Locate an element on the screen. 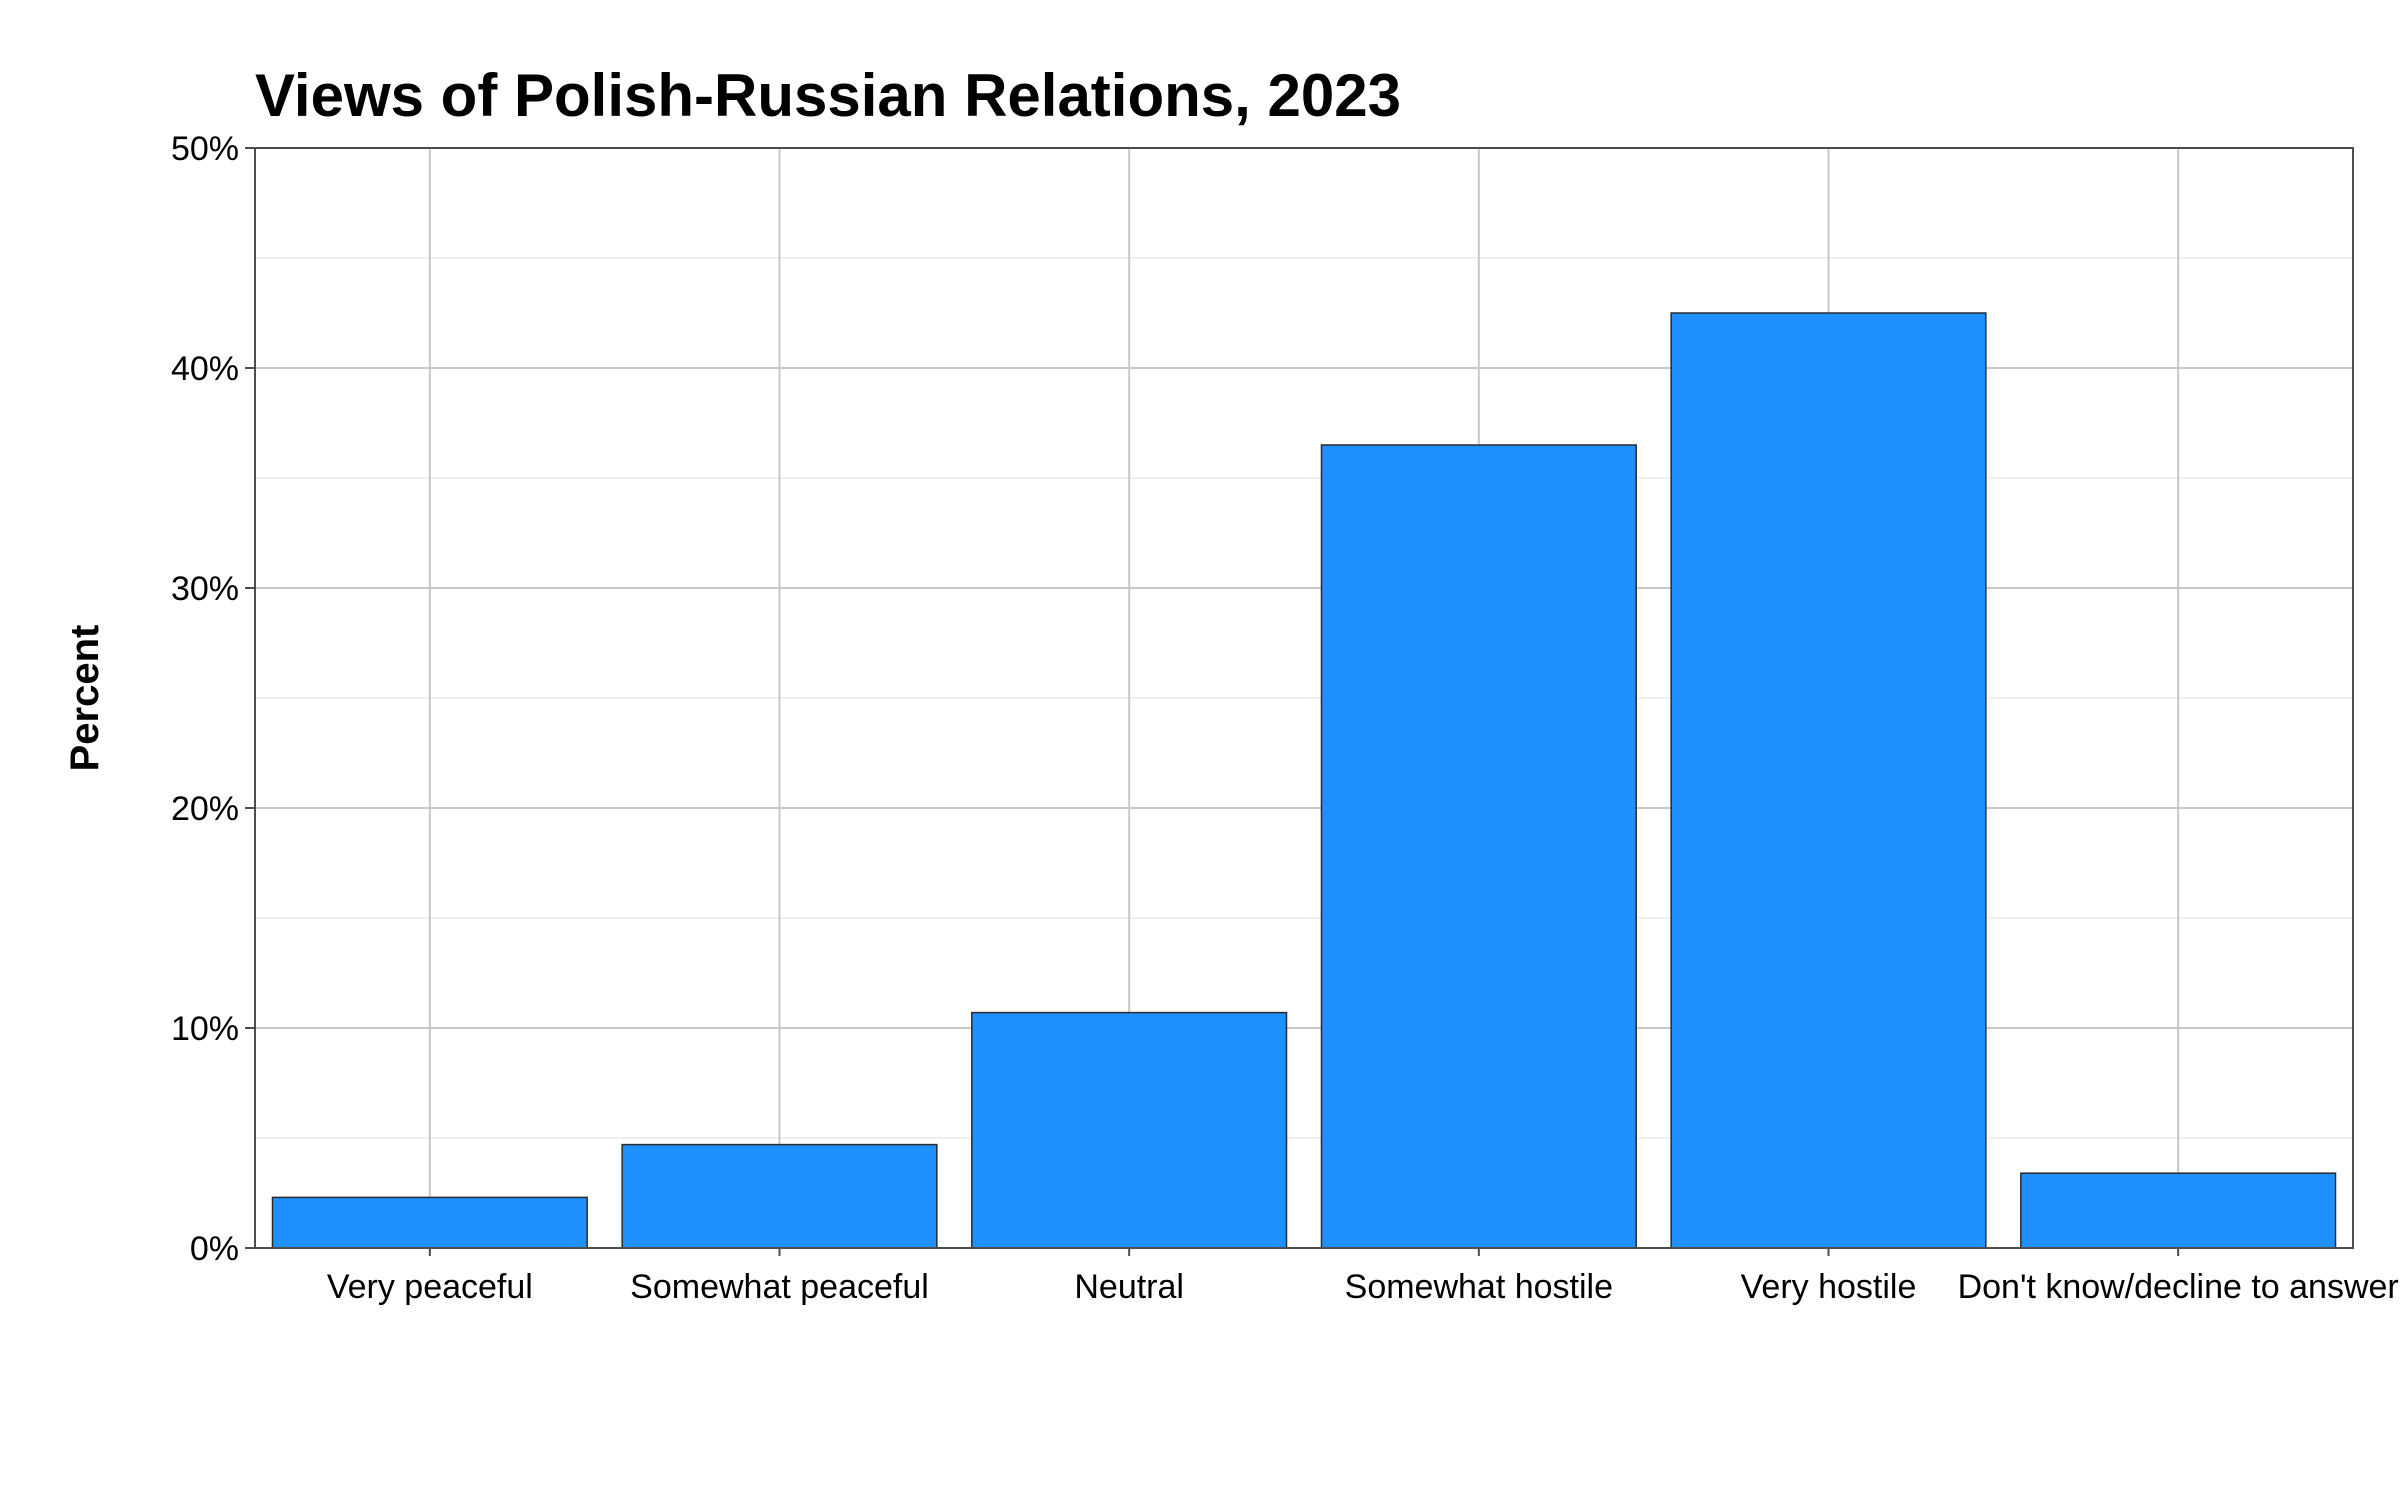 The height and width of the screenshot is (1500, 2400). y-tick-label: 10% is located at coordinates (205, 1029).